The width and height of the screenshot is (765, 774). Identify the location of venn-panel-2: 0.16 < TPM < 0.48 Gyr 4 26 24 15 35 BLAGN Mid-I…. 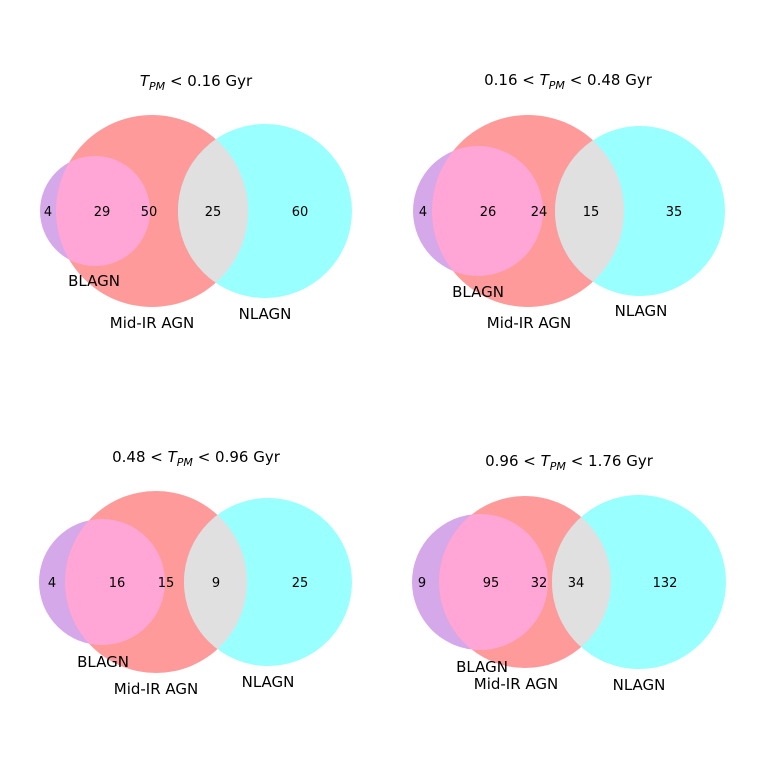
(569, 201).